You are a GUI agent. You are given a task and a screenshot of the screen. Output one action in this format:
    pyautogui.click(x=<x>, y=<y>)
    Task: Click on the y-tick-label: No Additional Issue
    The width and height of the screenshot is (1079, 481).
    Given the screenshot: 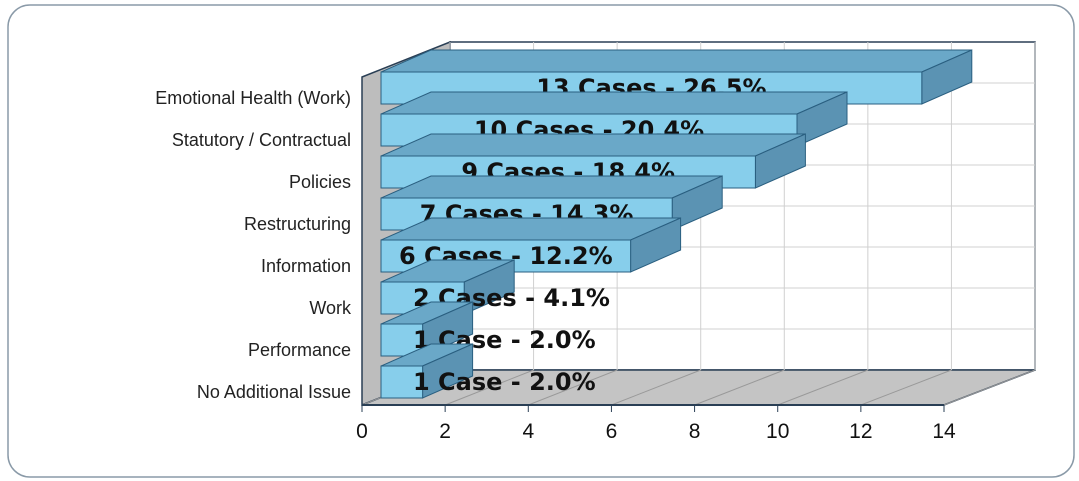 What is the action you would take?
    pyautogui.click(x=274, y=392)
    